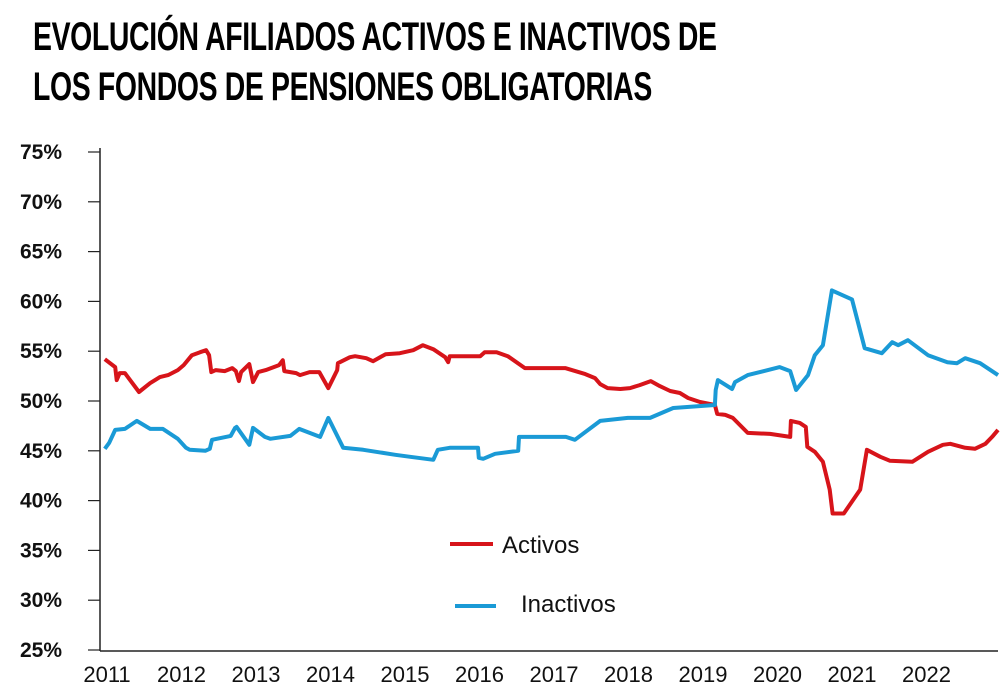  Describe the element at coordinates (41, 550) in the screenshot. I see `y-tick-label: 35%` at that location.